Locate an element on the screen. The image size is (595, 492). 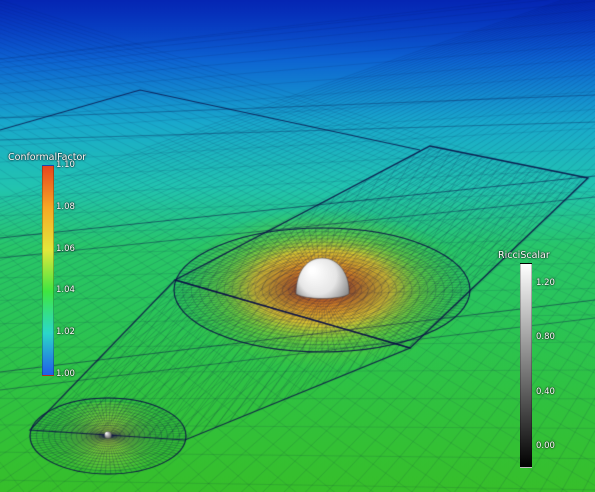
conformal-tick: 1.06 is located at coordinates (65, 248).